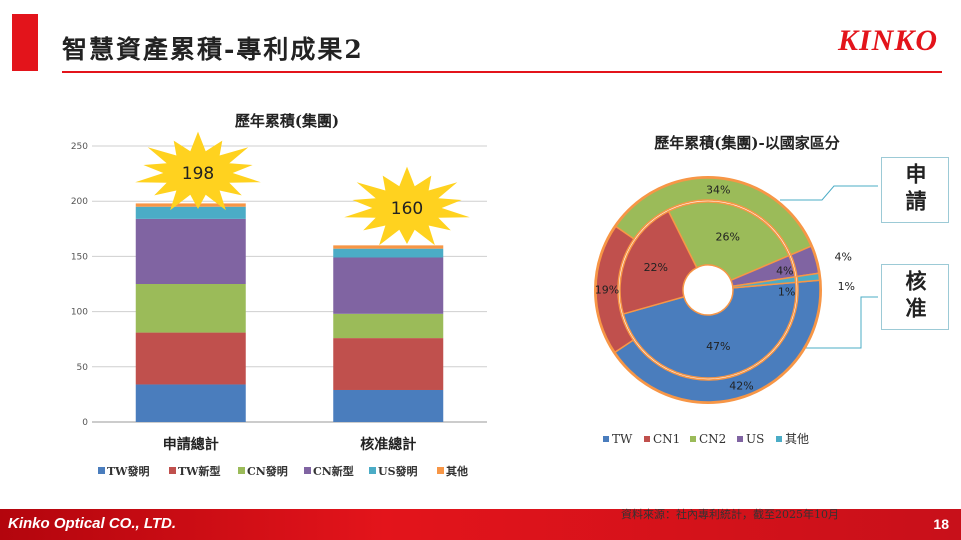 This screenshot has width=961, height=540. Describe the element at coordinates (199, 471) in the screenshot. I see `legend-label-2: TW新型` at that location.